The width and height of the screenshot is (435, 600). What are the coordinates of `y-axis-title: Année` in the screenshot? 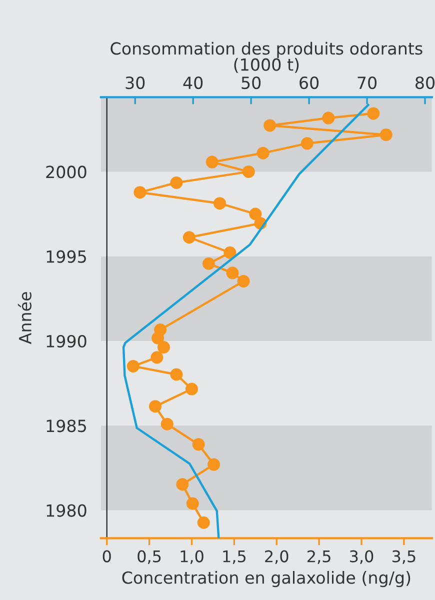 It's located at (25, 318).